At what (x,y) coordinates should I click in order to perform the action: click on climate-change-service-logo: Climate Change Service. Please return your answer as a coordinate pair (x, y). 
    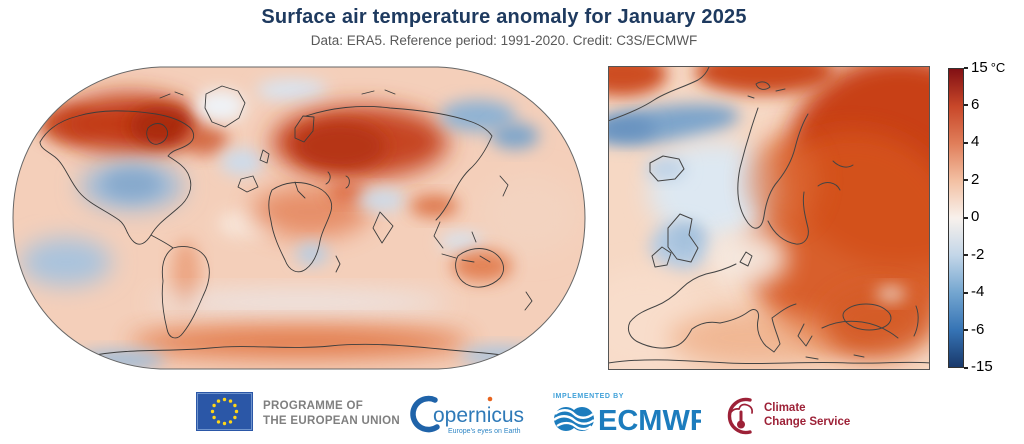
    Looking at the image, I should click on (788, 416).